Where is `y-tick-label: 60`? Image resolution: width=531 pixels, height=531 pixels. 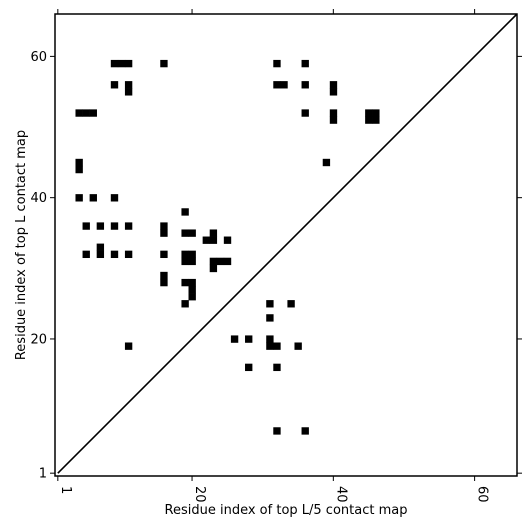
y-tick-label: 60 is located at coordinates (38, 57).